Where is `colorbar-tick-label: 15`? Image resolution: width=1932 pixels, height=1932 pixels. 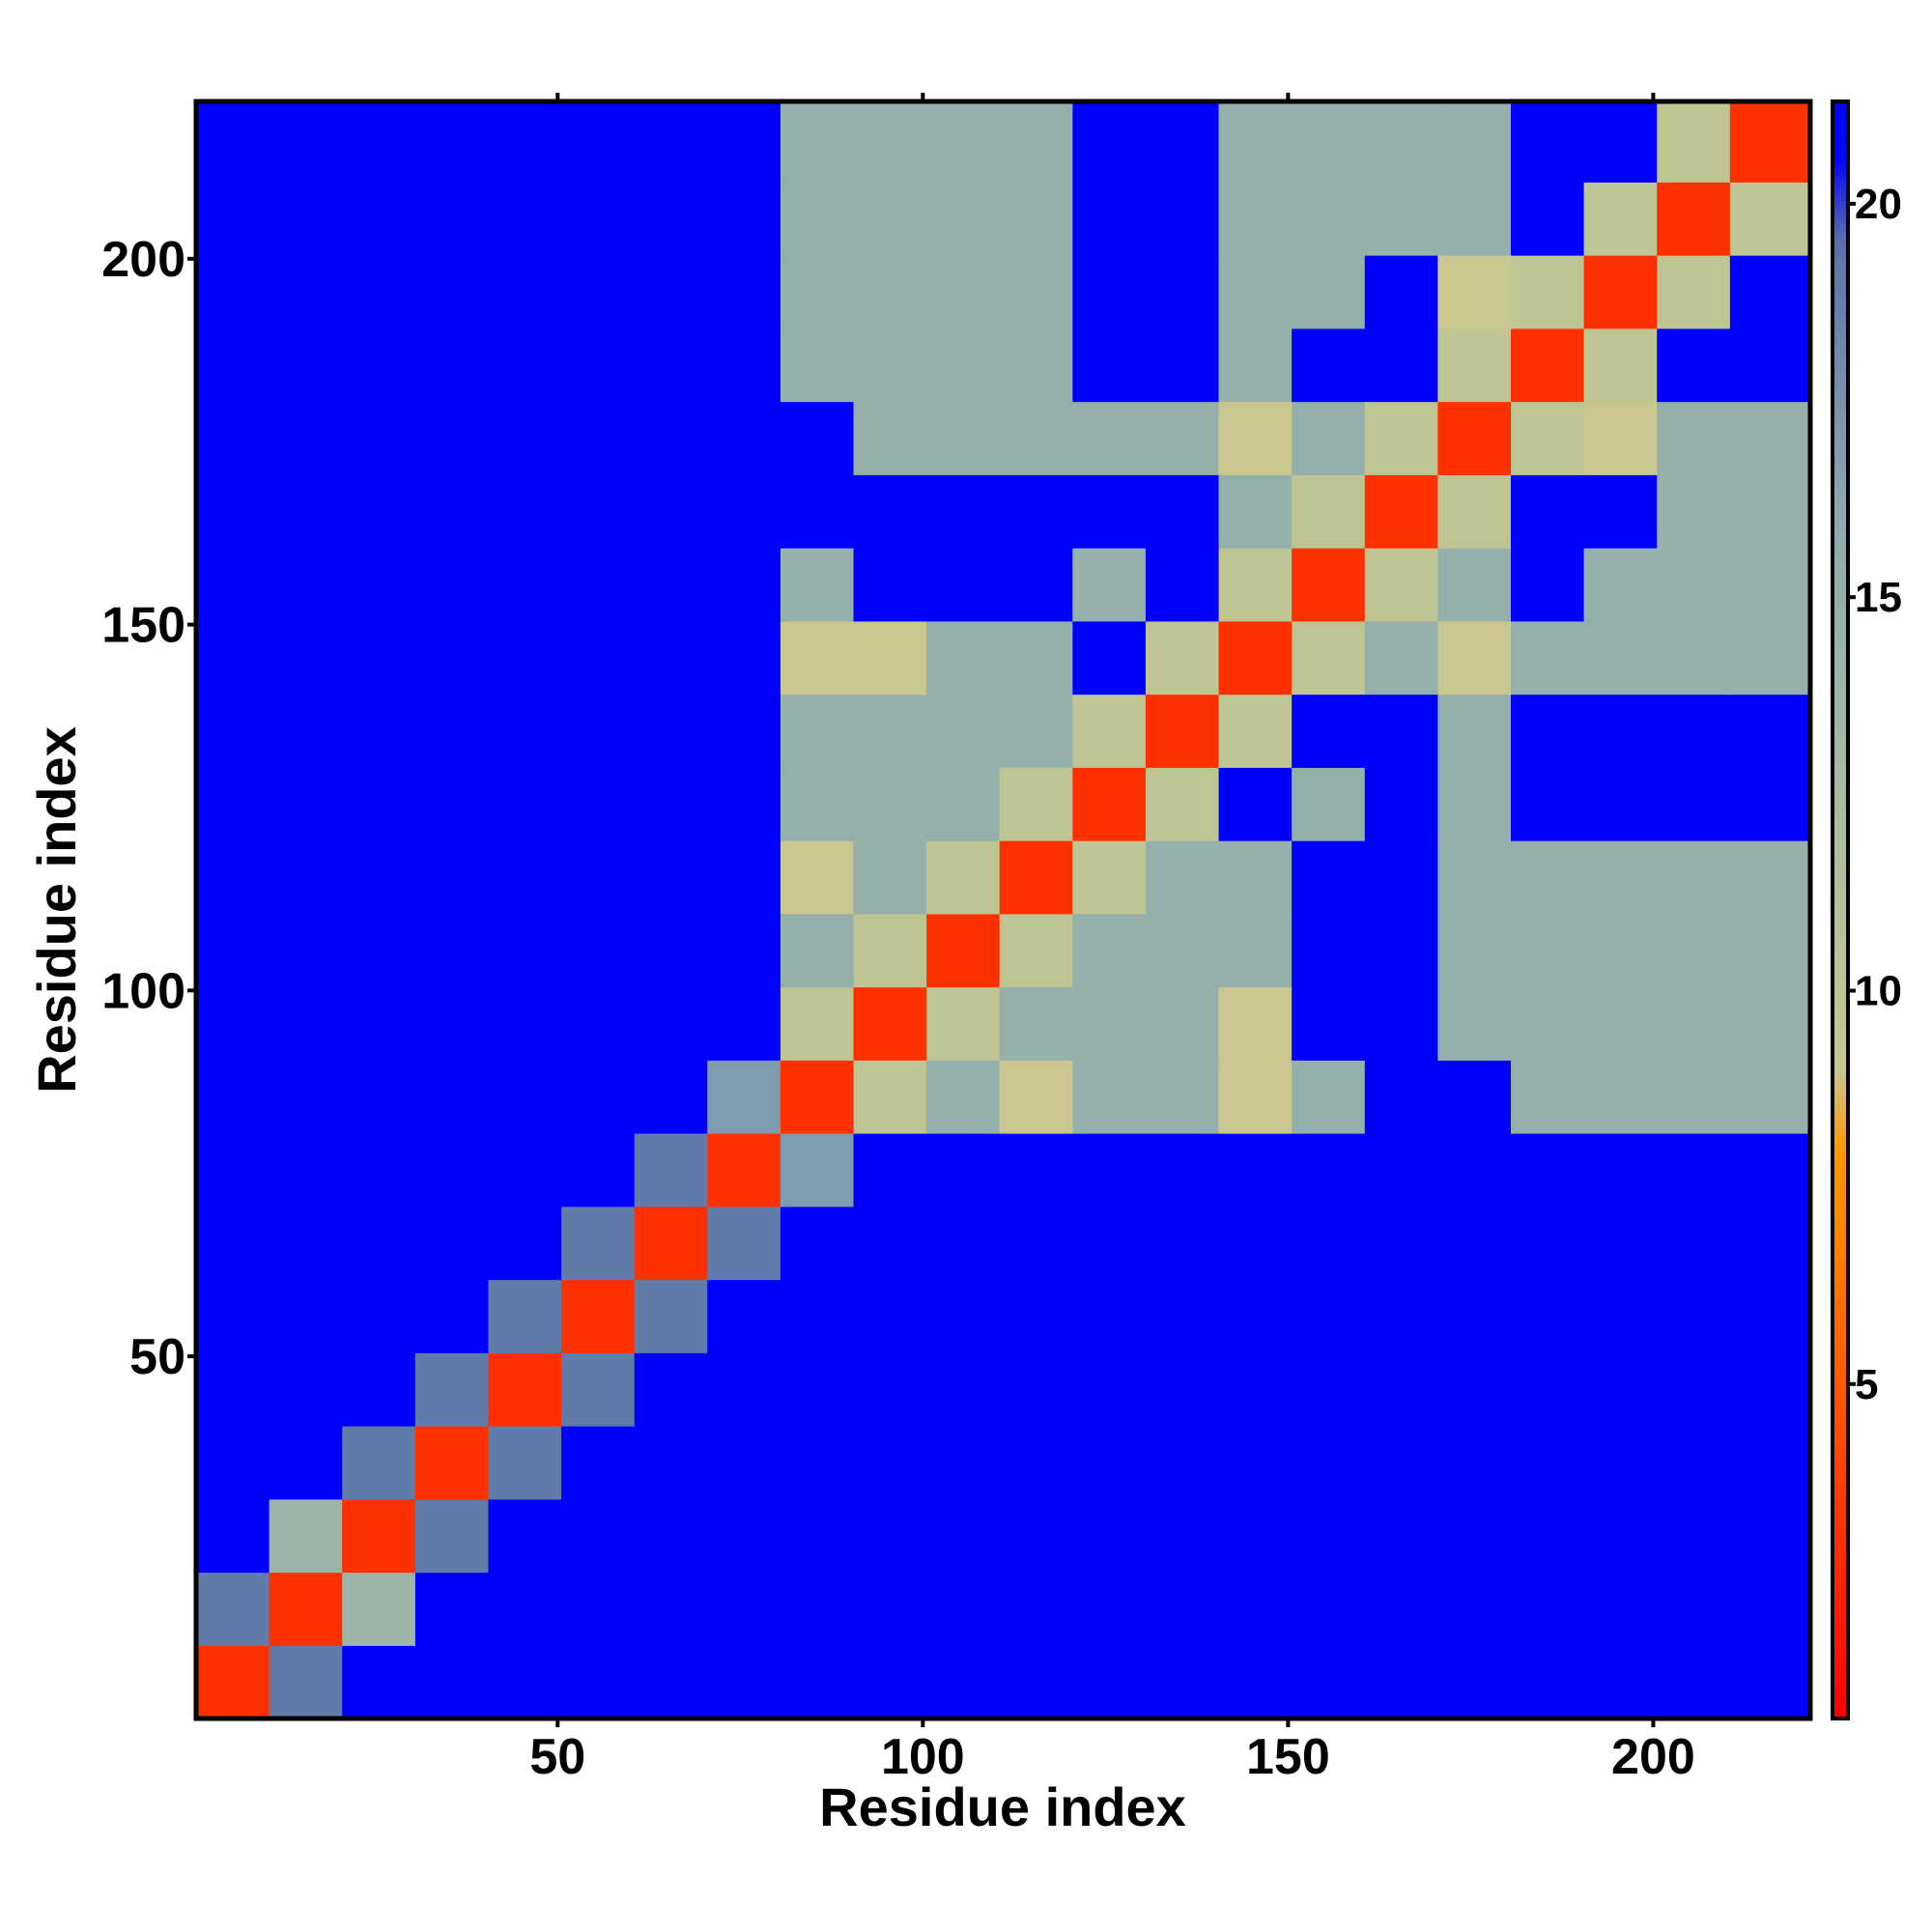
colorbar-tick-label: 15 is located at coordinates (1878, 597).